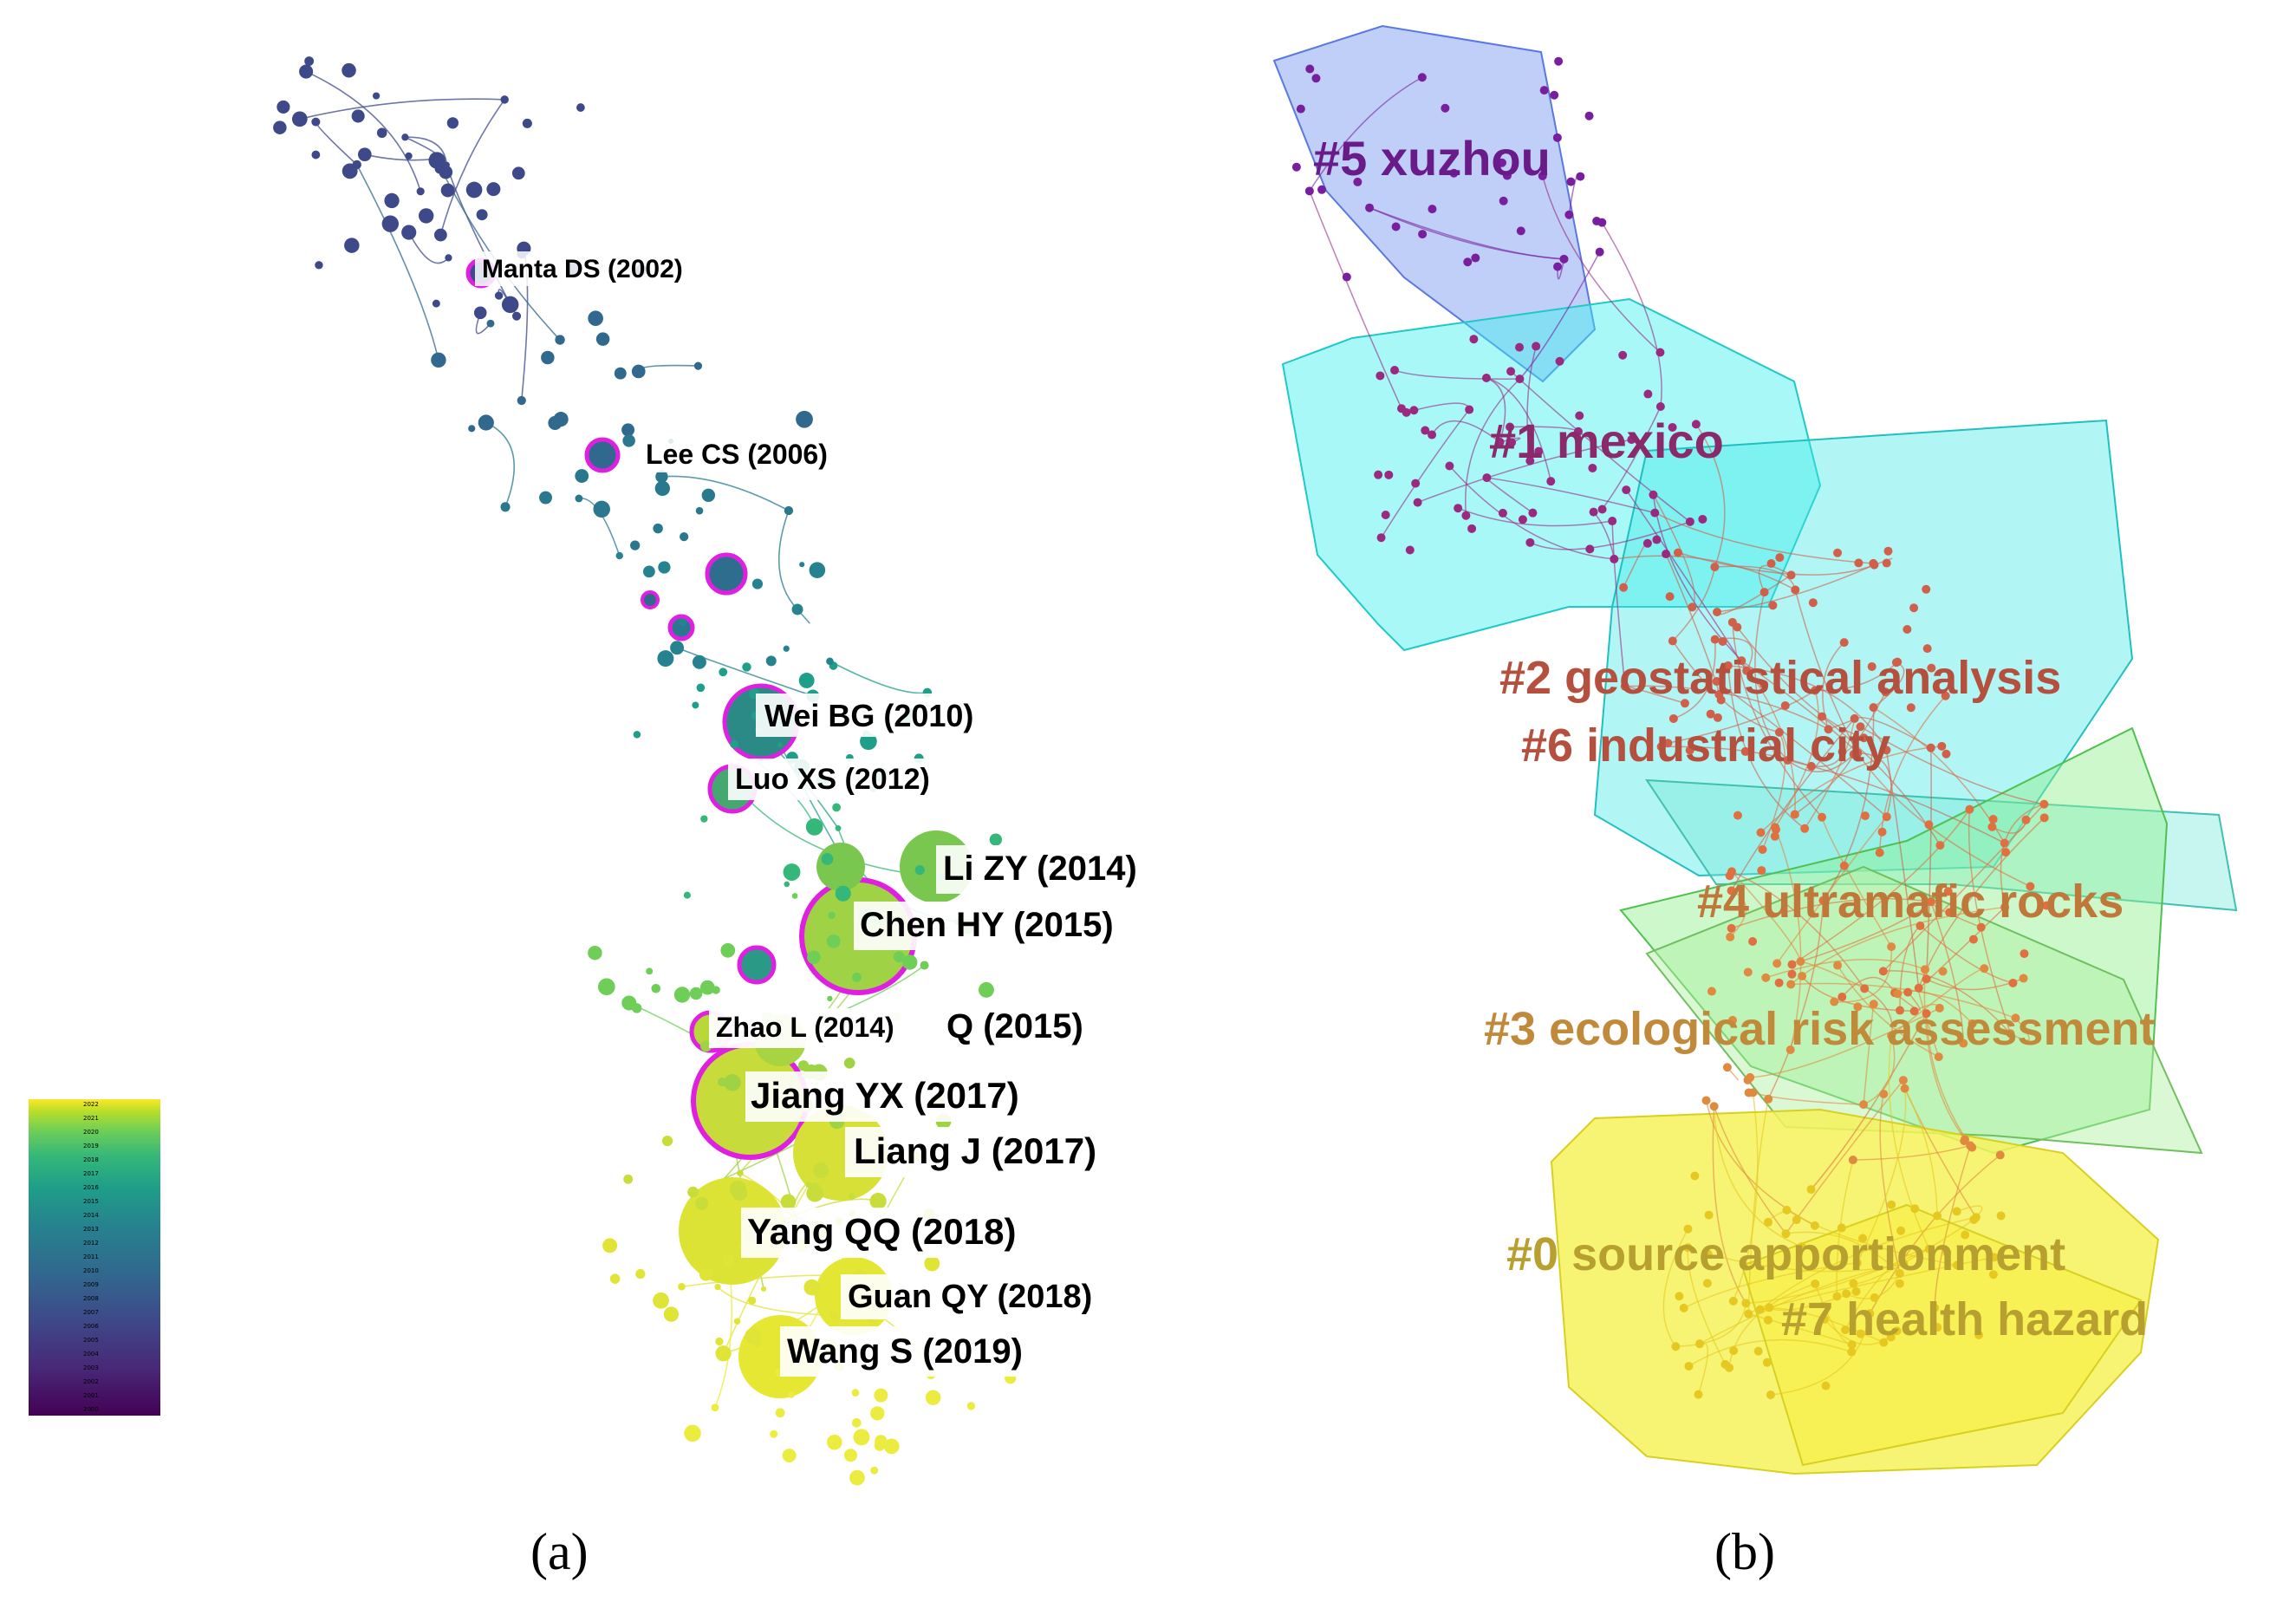 This screenshot has width=2296, height=1602. I want to click on label-manta-ds: Manta DS (2002), so click(582, 269).